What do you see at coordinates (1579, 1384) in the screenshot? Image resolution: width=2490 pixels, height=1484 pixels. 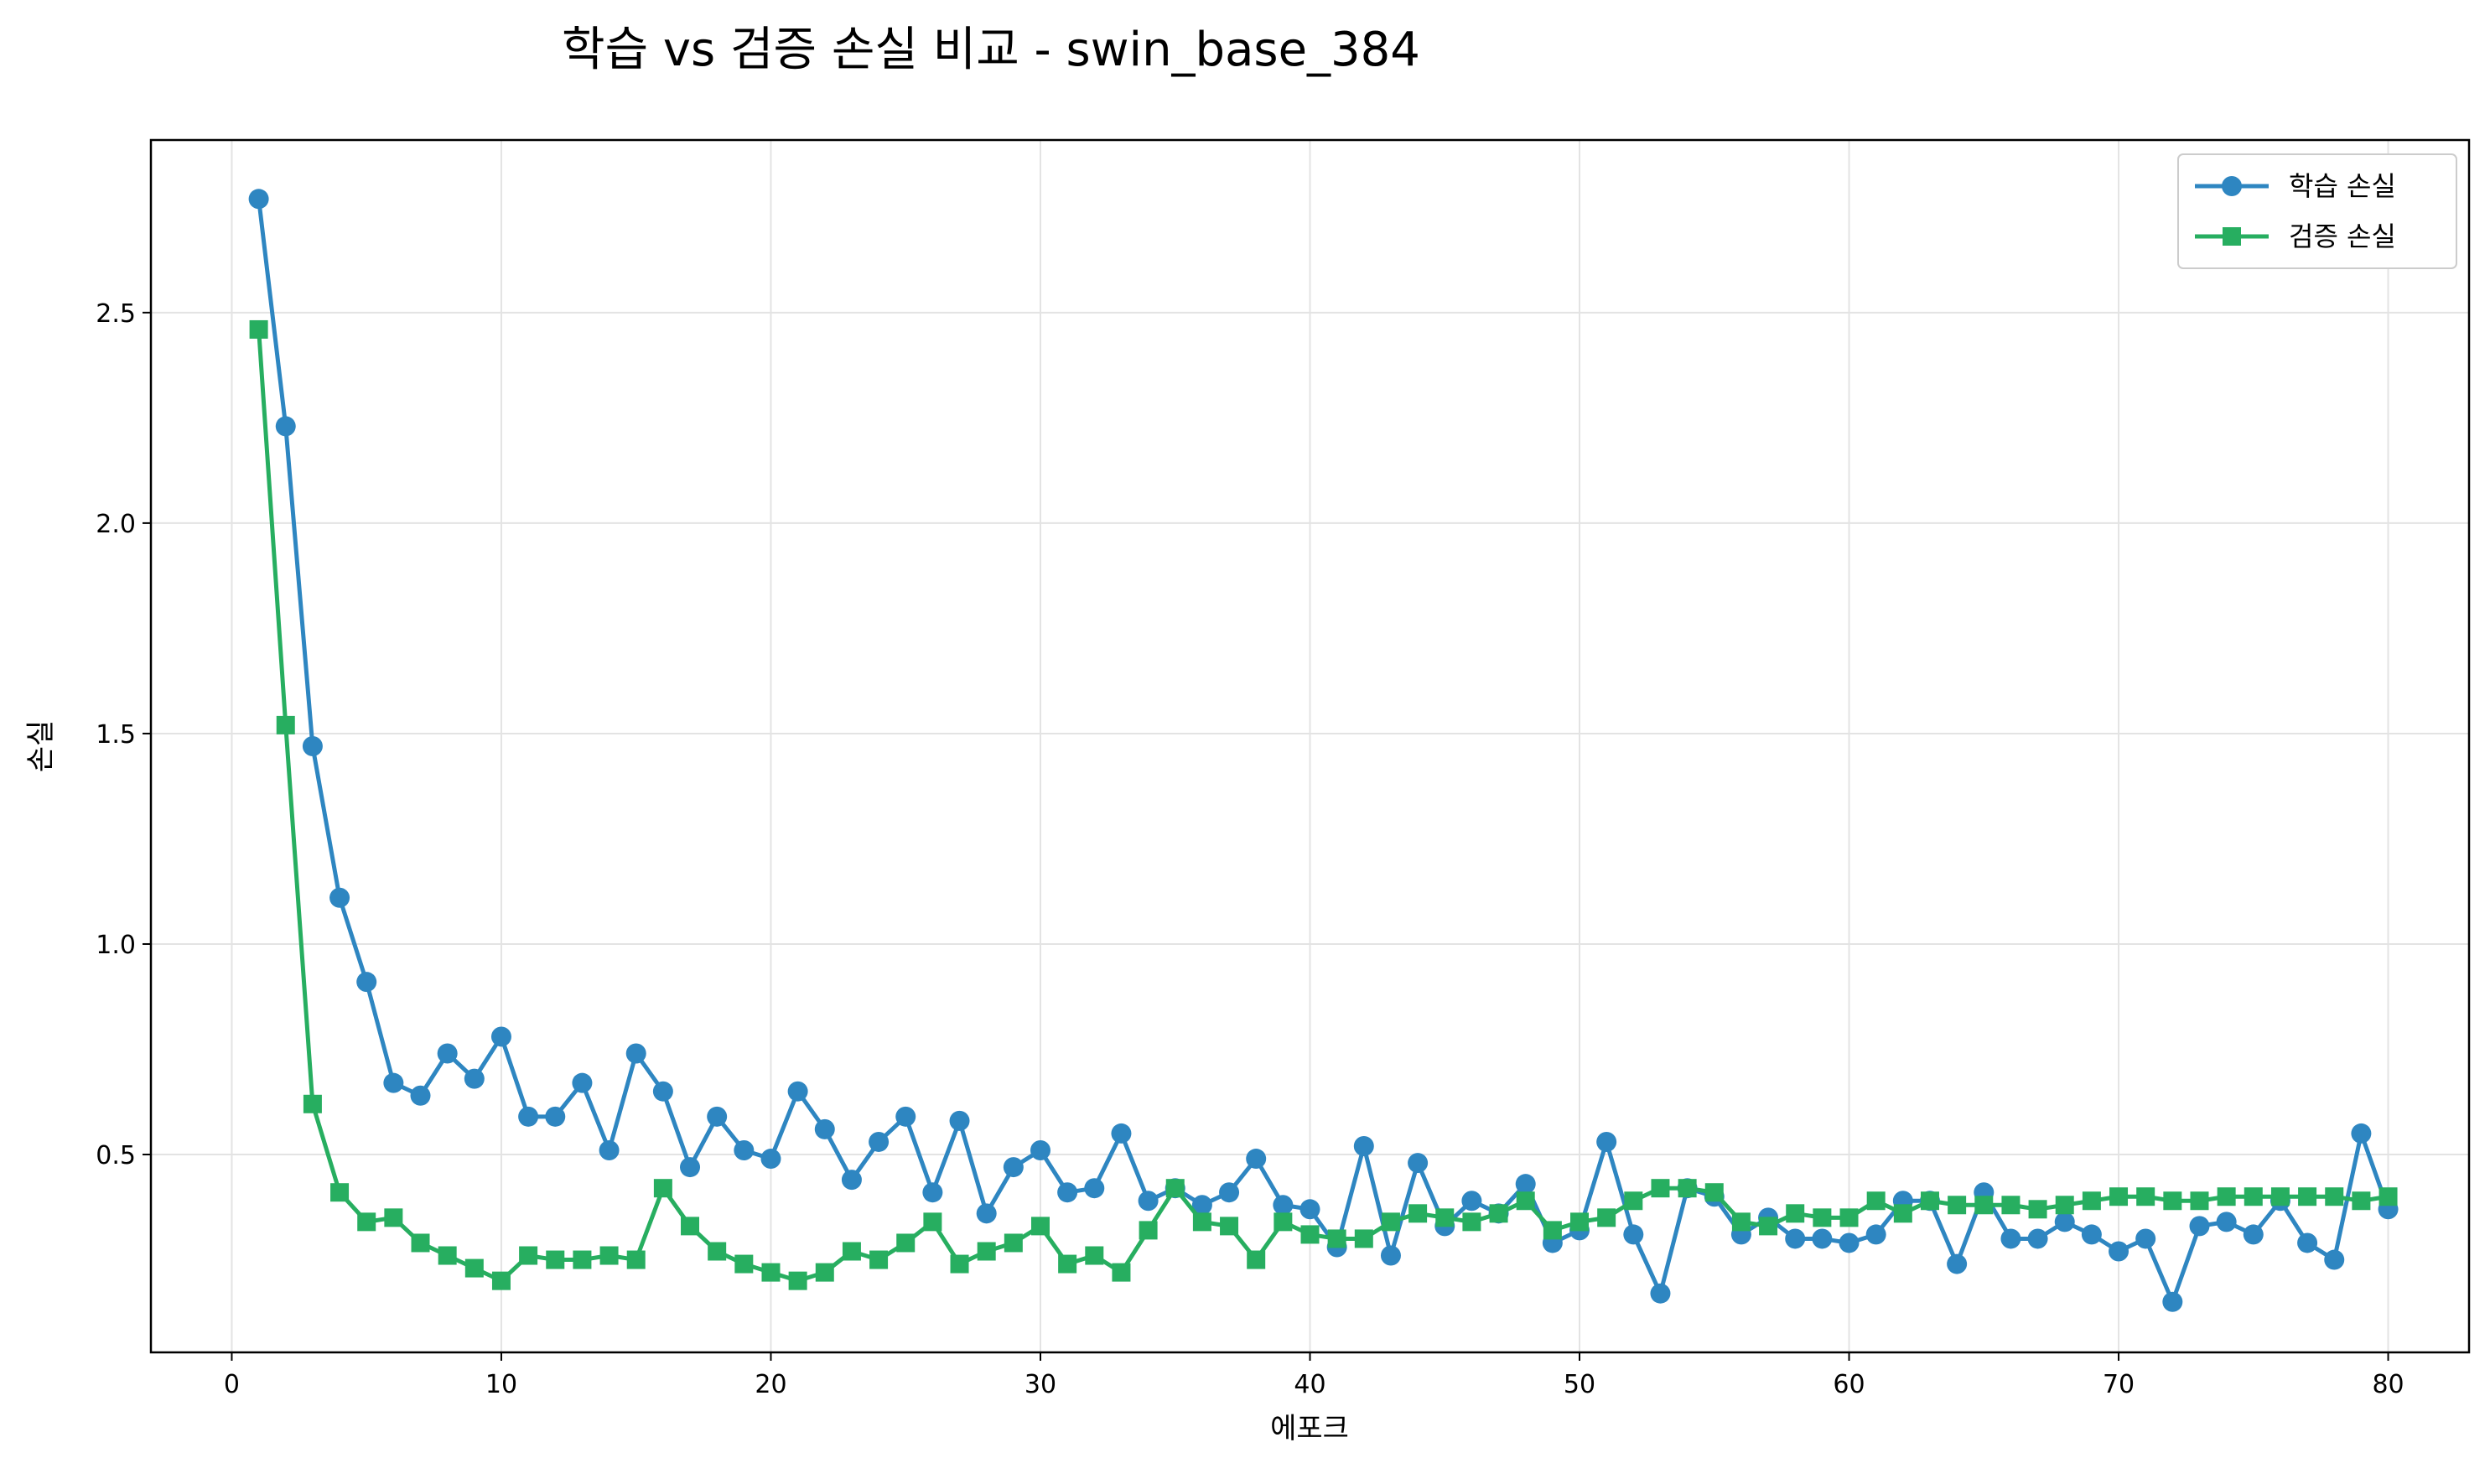 I see `x-tick-label: 50` at bounding box center [1579, 1384].